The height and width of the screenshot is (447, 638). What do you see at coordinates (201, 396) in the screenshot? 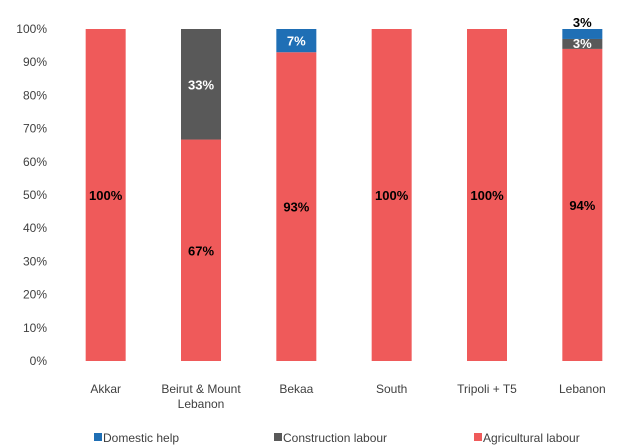
I see `x-category-label: Beirut & Mount Lebanon` at bounding box center [201, 396].